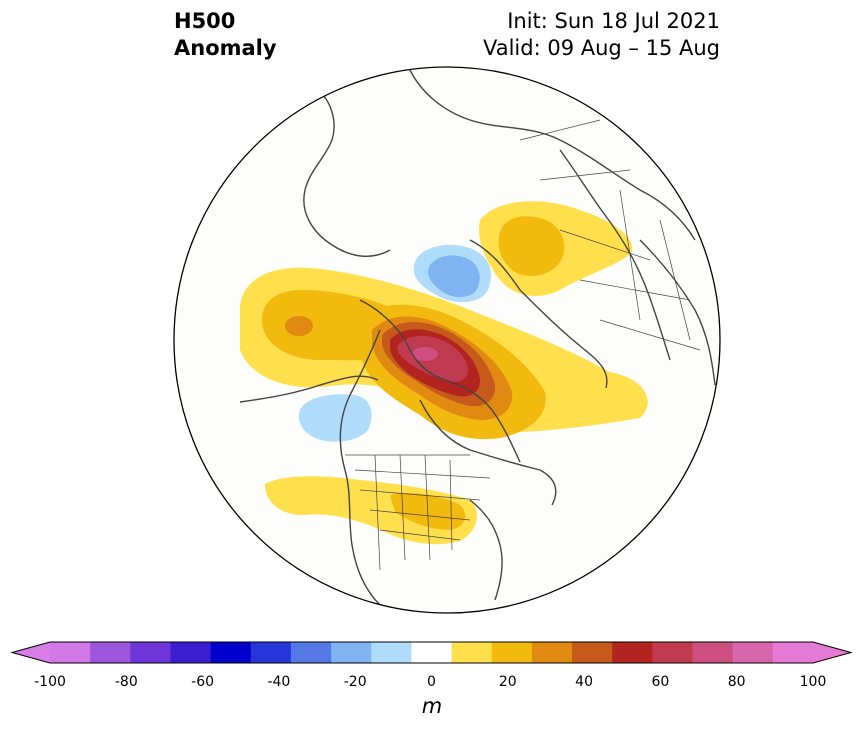 This screenshot has width=863, height=732. What do you see at coordinates (335, 418) in the screenshot?
I see `trough-ne-pacific` at bounding box center [335, 418].